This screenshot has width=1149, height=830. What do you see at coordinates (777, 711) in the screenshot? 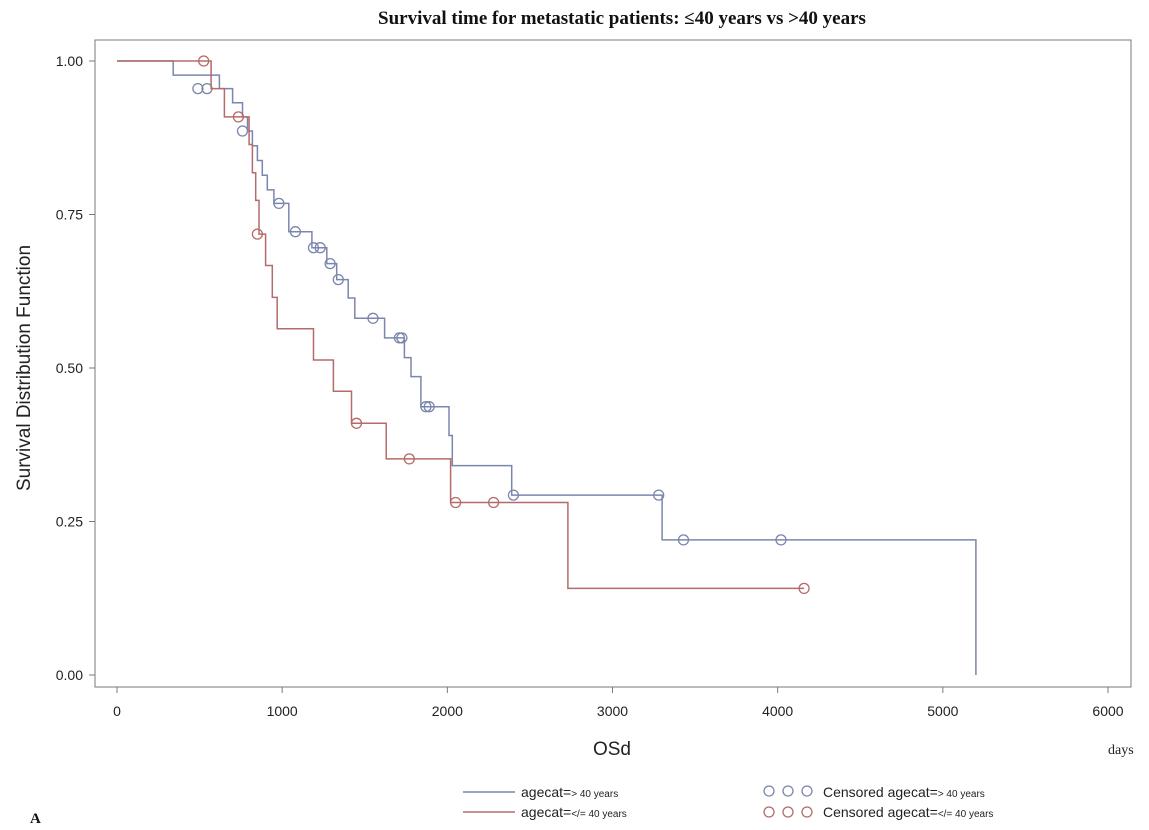
I see `x-tick-label: 4000` at bounding box center [777, 711].